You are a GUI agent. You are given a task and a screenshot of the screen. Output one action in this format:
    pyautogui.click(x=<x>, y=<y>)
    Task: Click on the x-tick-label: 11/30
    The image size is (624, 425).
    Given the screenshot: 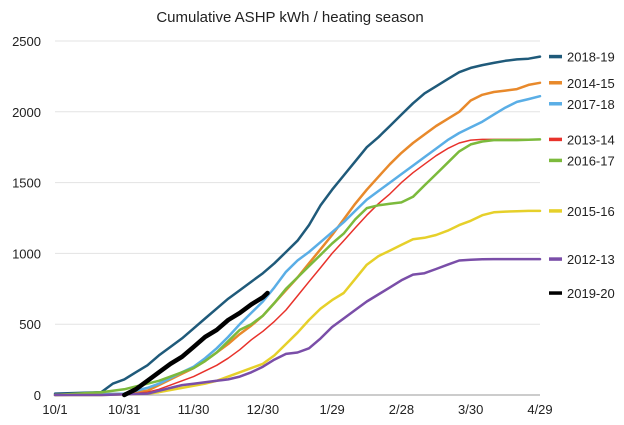 What is the action you would take?
    pyautogui.click(x=194, y=409)
    